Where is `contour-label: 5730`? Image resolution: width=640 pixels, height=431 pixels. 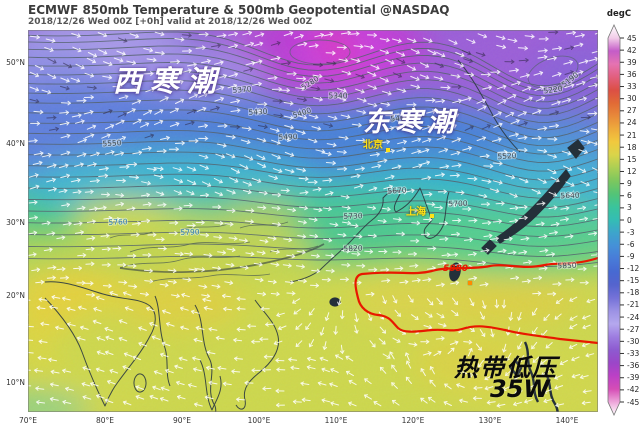
contour-label: 5730 is located at coordinates (353, 216).